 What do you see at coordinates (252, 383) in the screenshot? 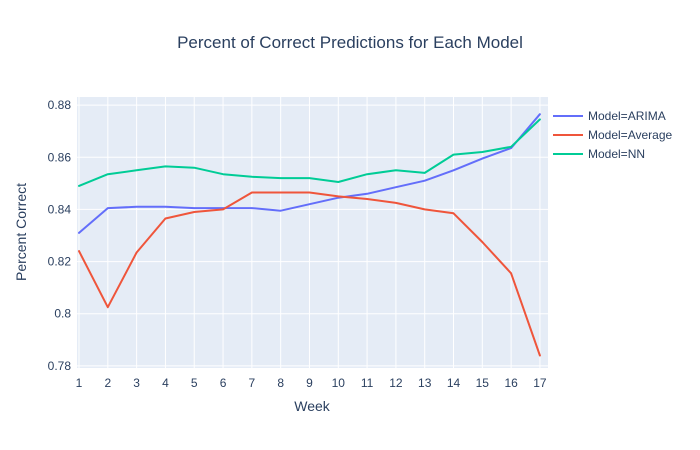
I see `x-tick-label: 7` at bounding box center [252, 383].